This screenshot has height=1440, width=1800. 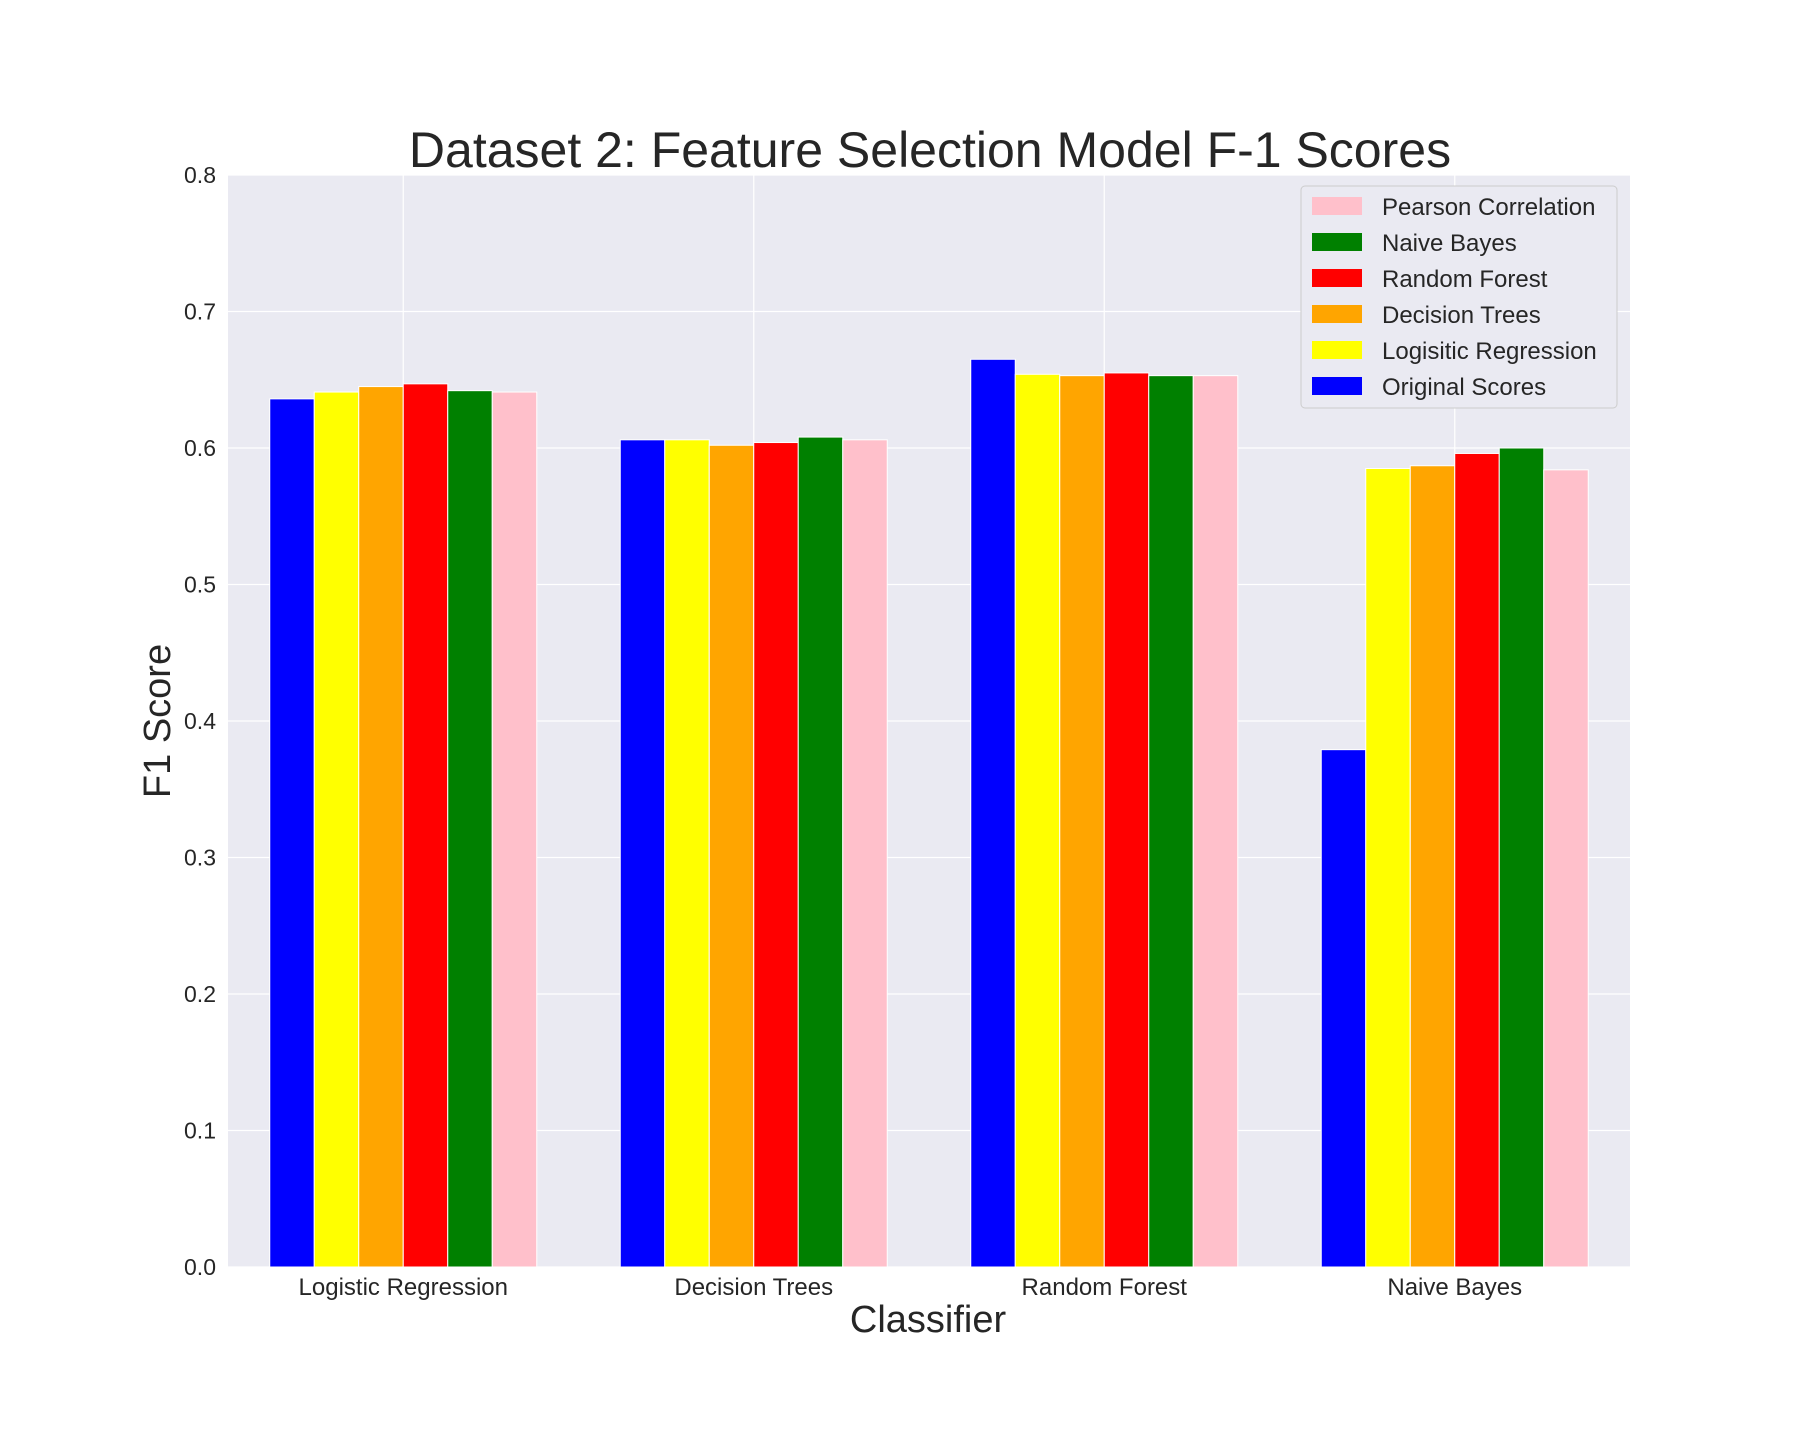 What do you see at coordinates (200, 448) in the screenshot?
I see `y-tick-label: 0.6` at bounding box center [200, 448].